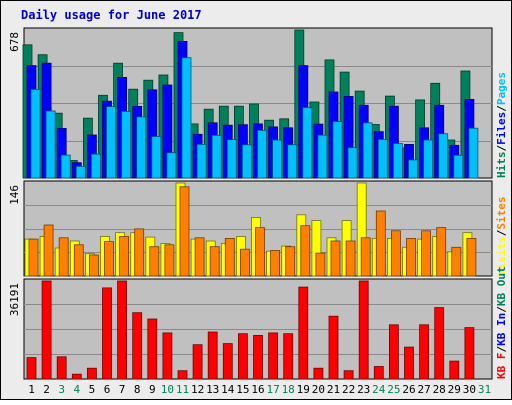 The width and height of the screenshot is (512, 405). What do you see at coordinates (501, 237) in the screenshot?
I see `legend-mid: Visits/Sites` at bounding box center [501, 237].